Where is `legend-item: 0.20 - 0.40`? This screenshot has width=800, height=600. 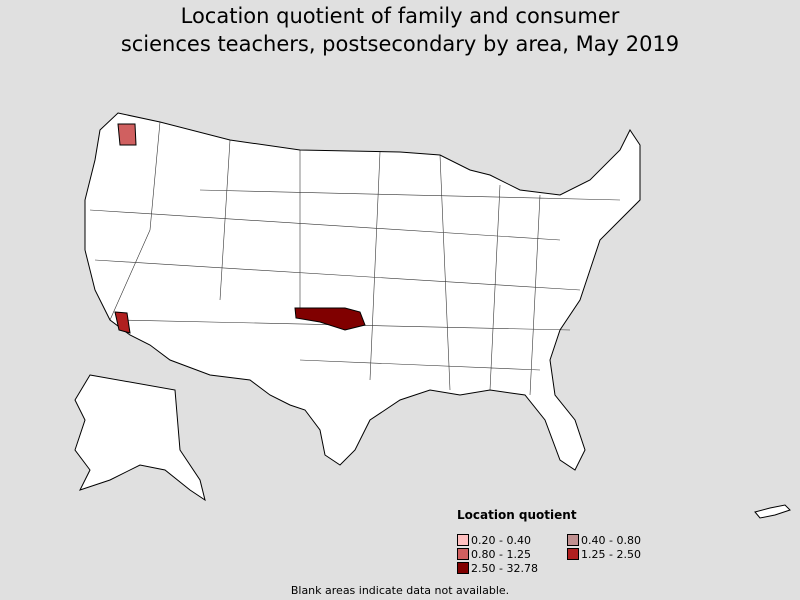 legend-item: 0.20 - 0.40 is located at coordinates (494, 540).